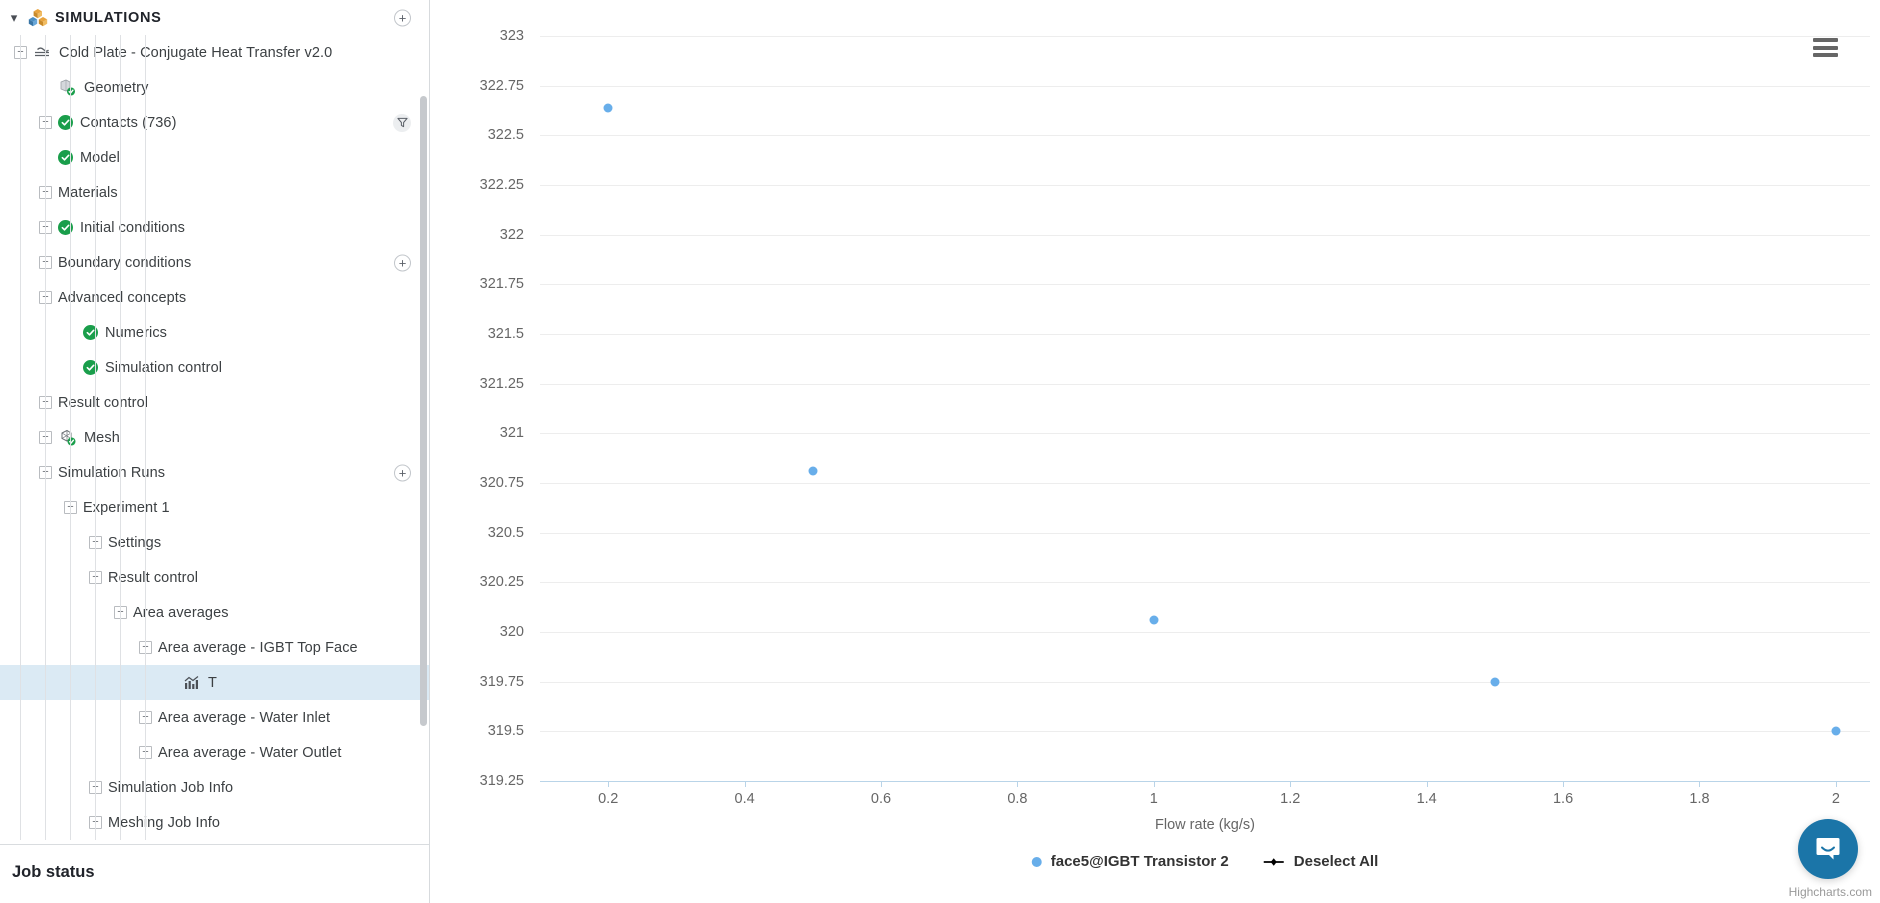 This screenshot has width=1880, height=903. I want to click on tree-item-numerics: Numerics, so click(214, 332).